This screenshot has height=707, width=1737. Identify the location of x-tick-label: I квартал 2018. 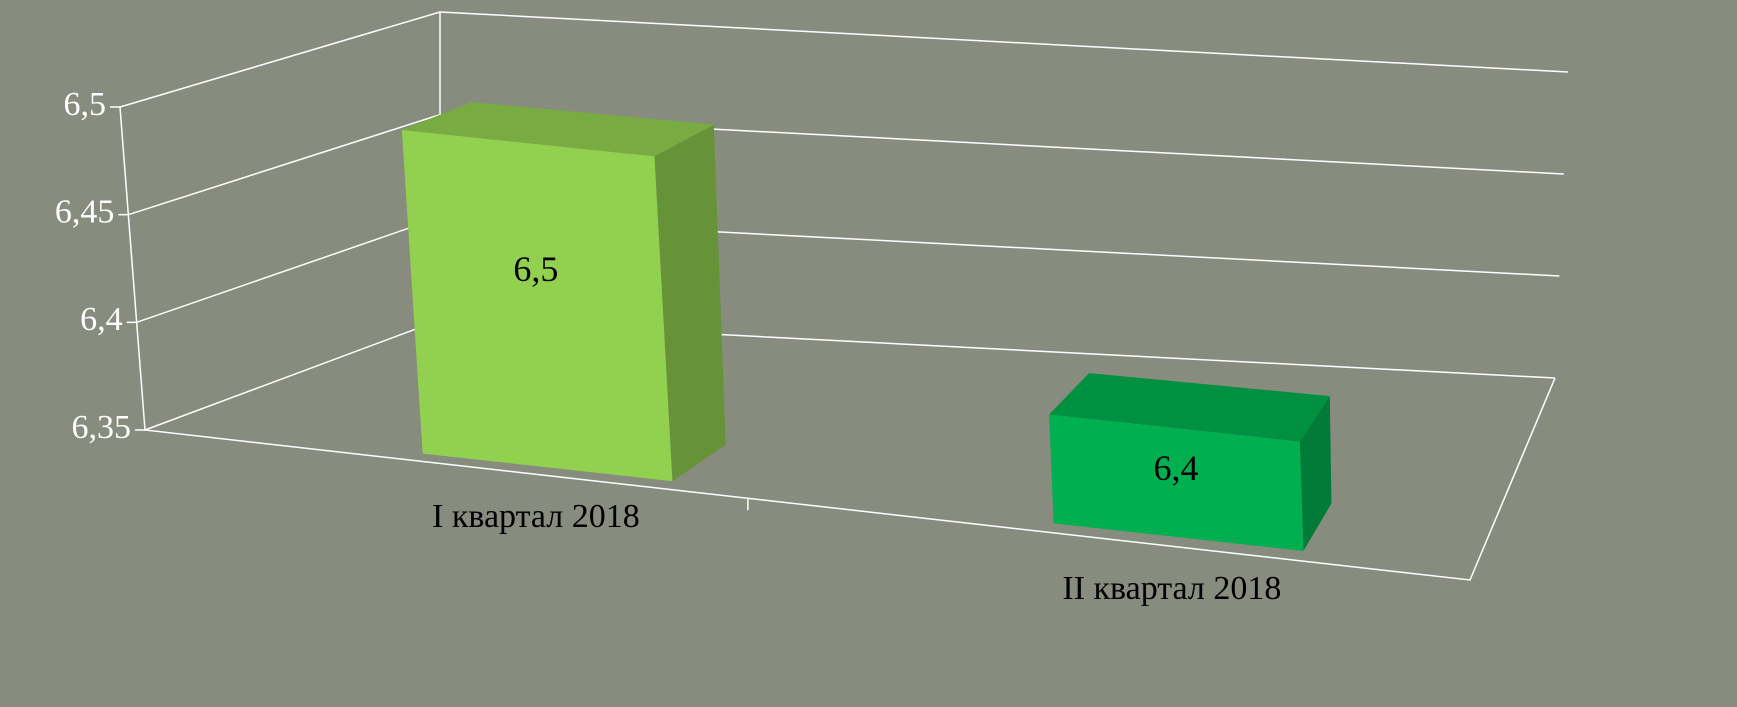
(536, 516).